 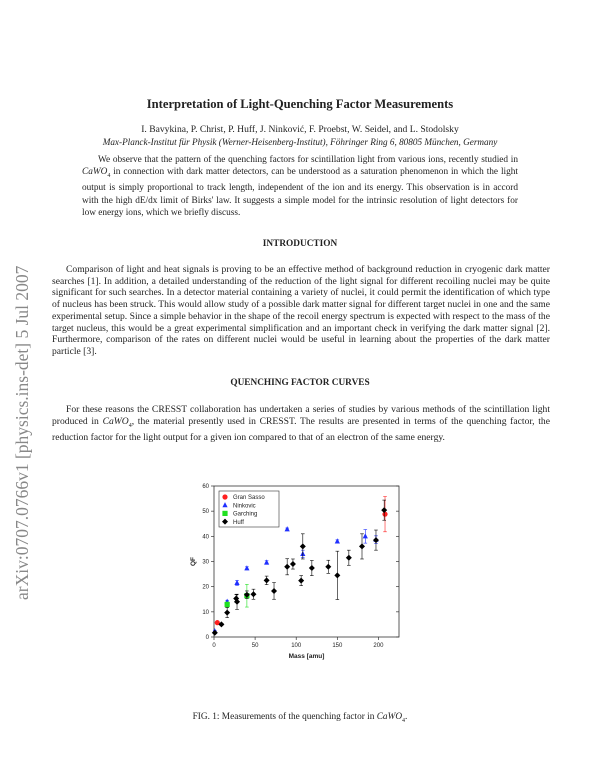 I want to click on x-tick-label: 200, so click(x=378, y=646).